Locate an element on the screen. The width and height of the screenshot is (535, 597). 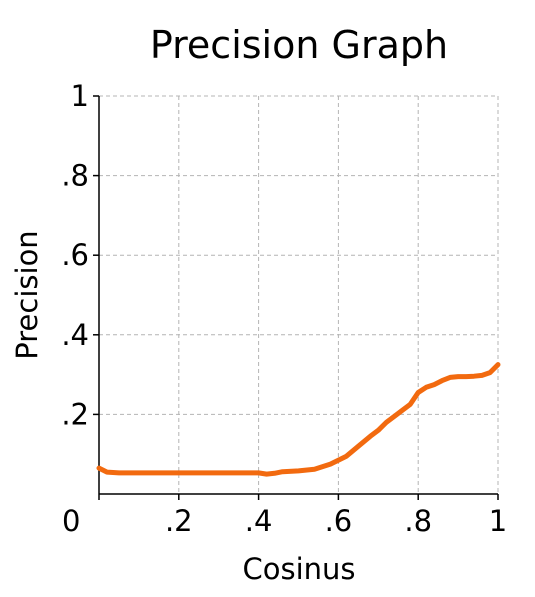
y-axis-ticks: .2 .4 .6 .8 1 is located at coordinates (80, 255).